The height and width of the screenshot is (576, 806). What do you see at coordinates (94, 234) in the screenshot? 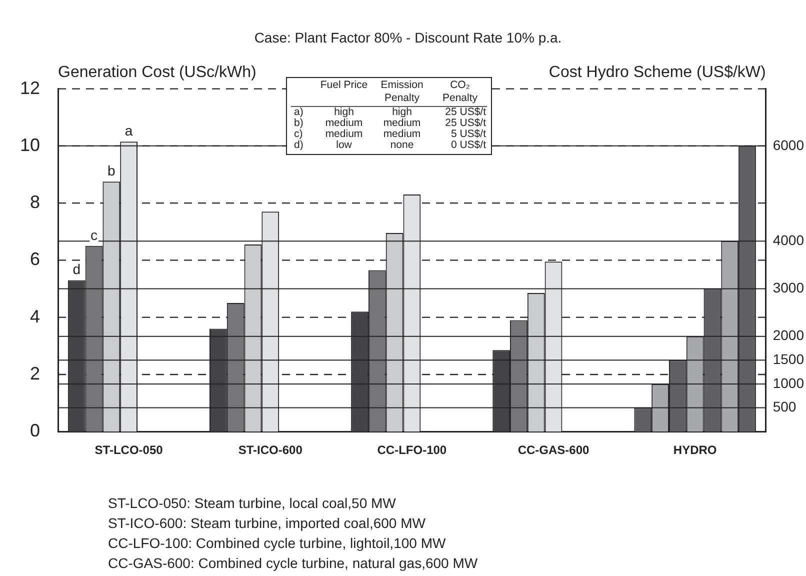
I see `series-label: c` at bounding box center [94, 234].